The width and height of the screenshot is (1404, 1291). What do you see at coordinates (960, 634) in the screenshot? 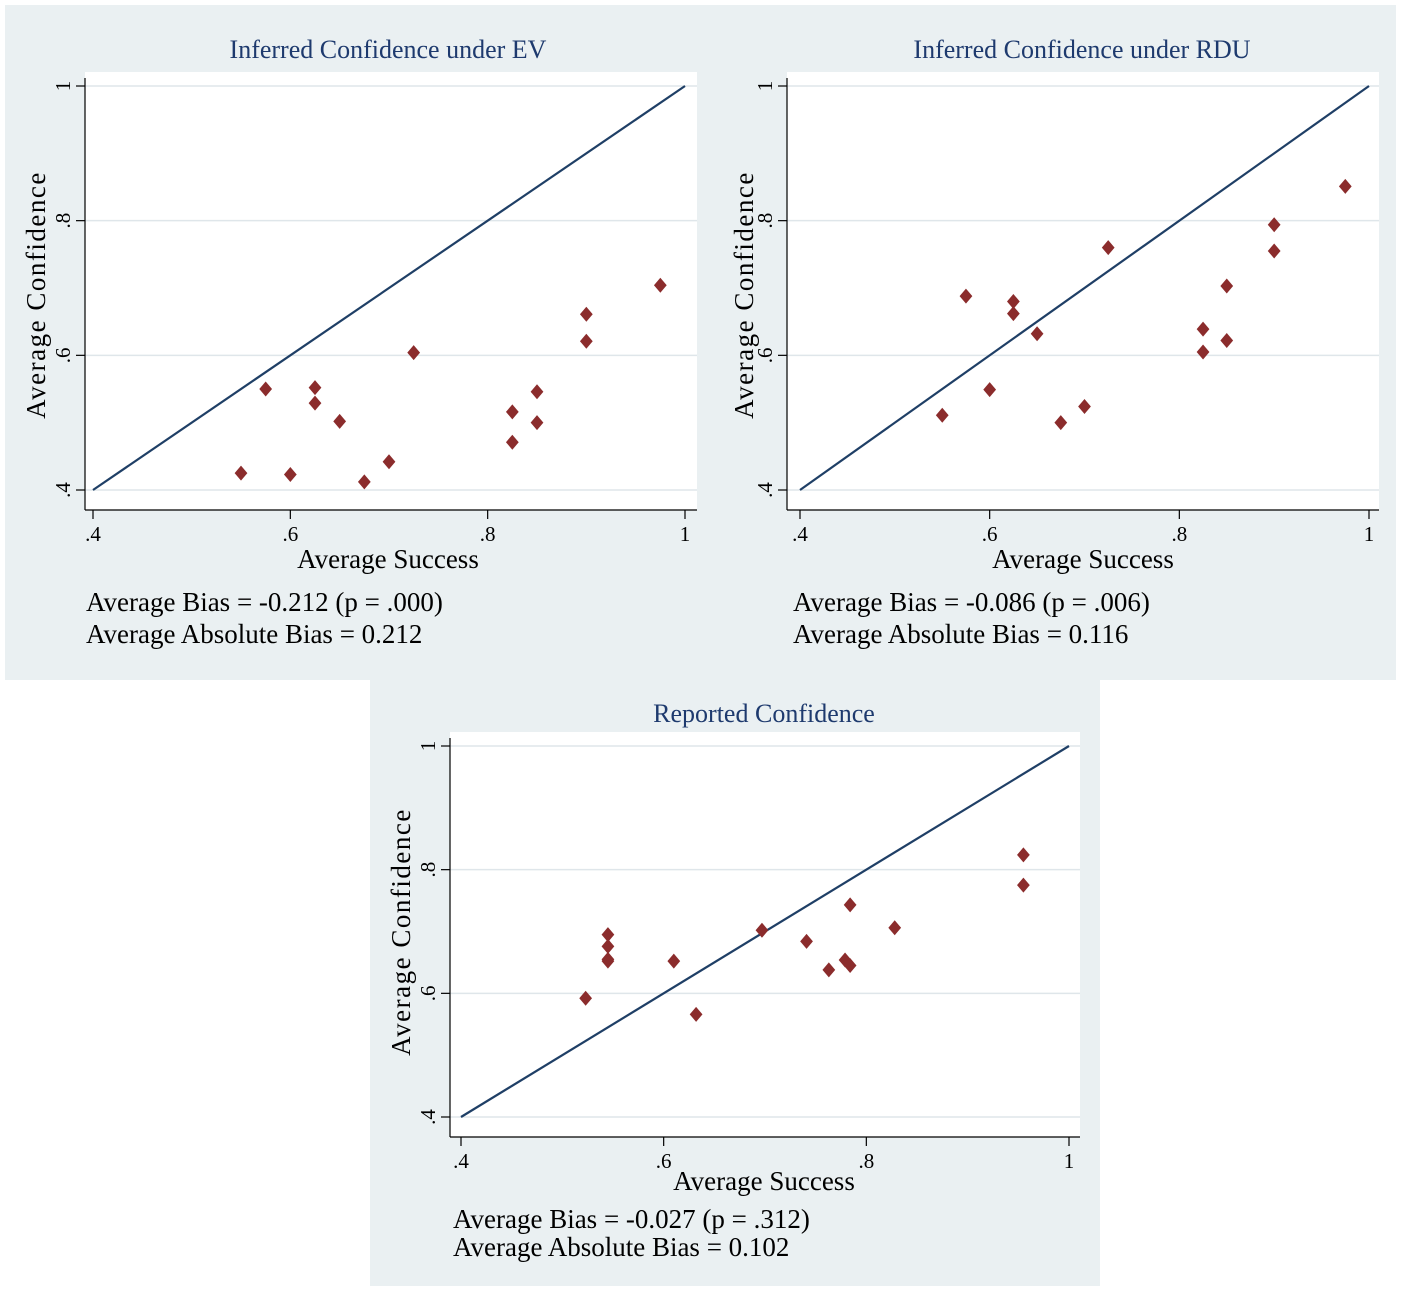
I see `annotation-average-absolute-bias: Average Absolute Bias = 0.116` at bounding box center [960, 634].